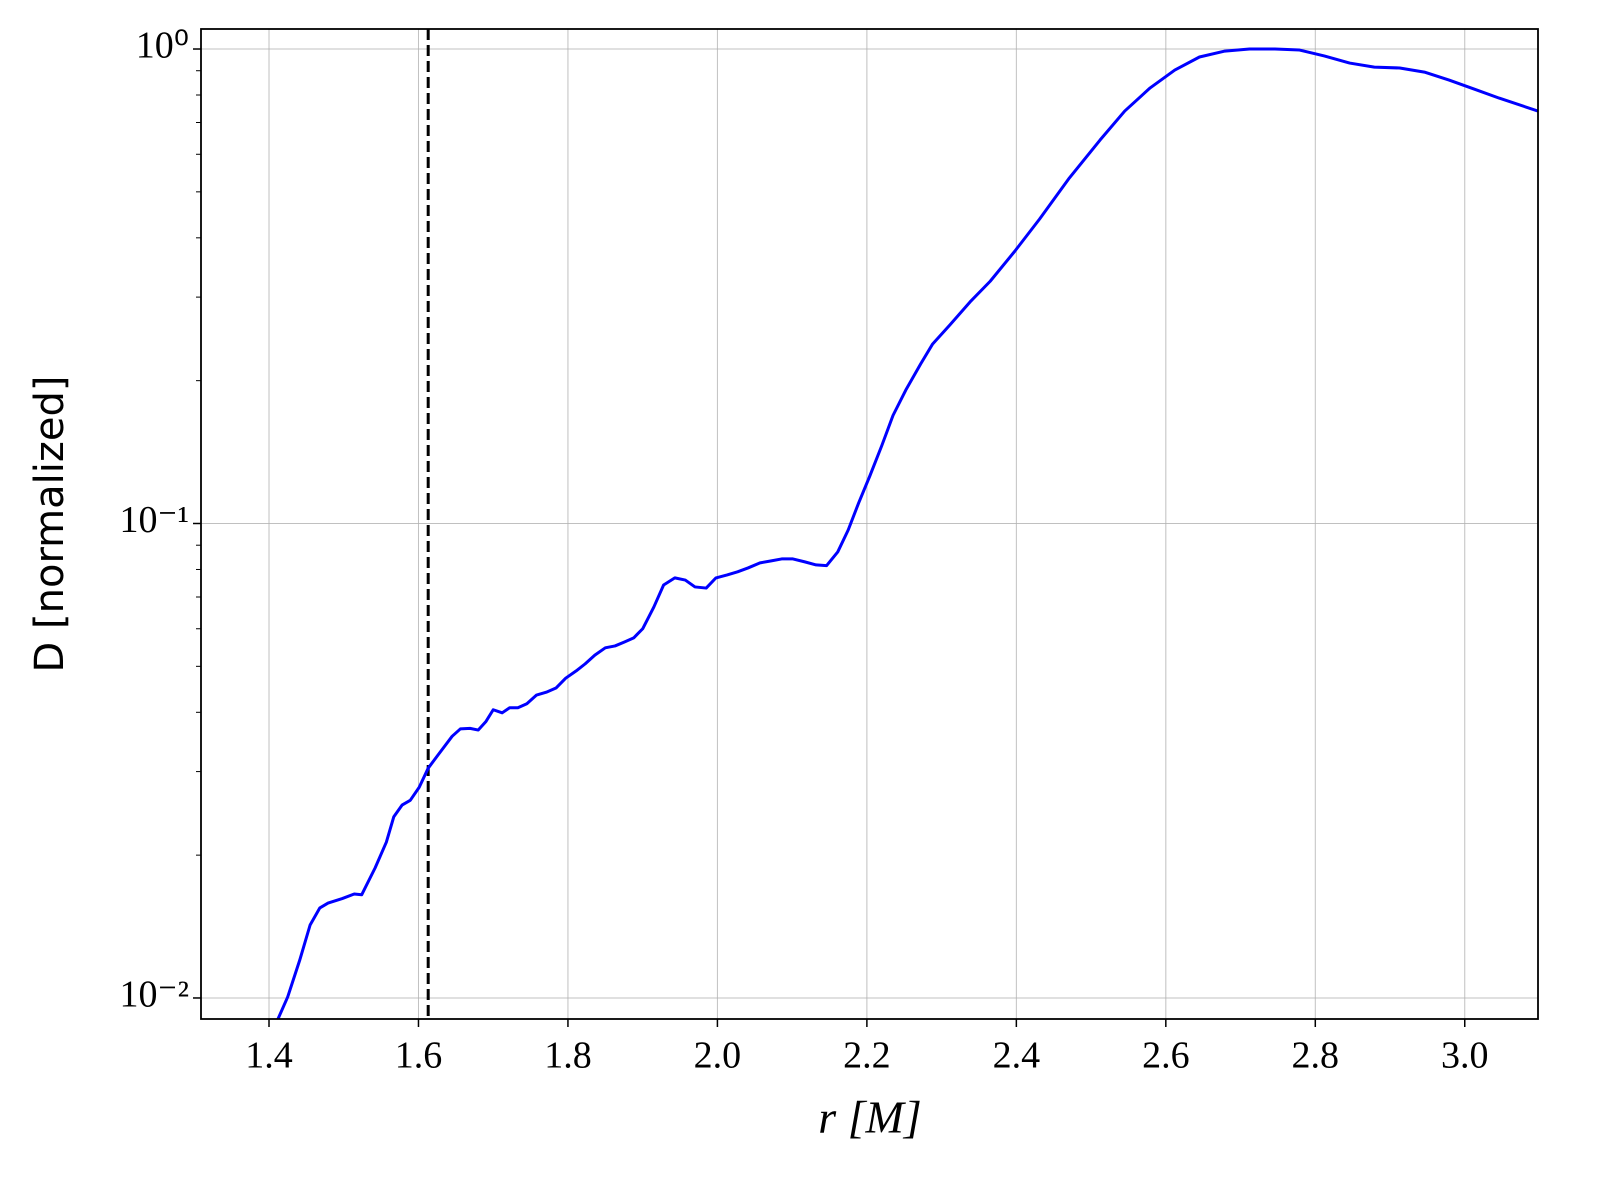  What do you see at coordinates (1465, 1056) in the screenshot?
I see `x-tick-label: 3.0` at bounding box center [1465, 1056].